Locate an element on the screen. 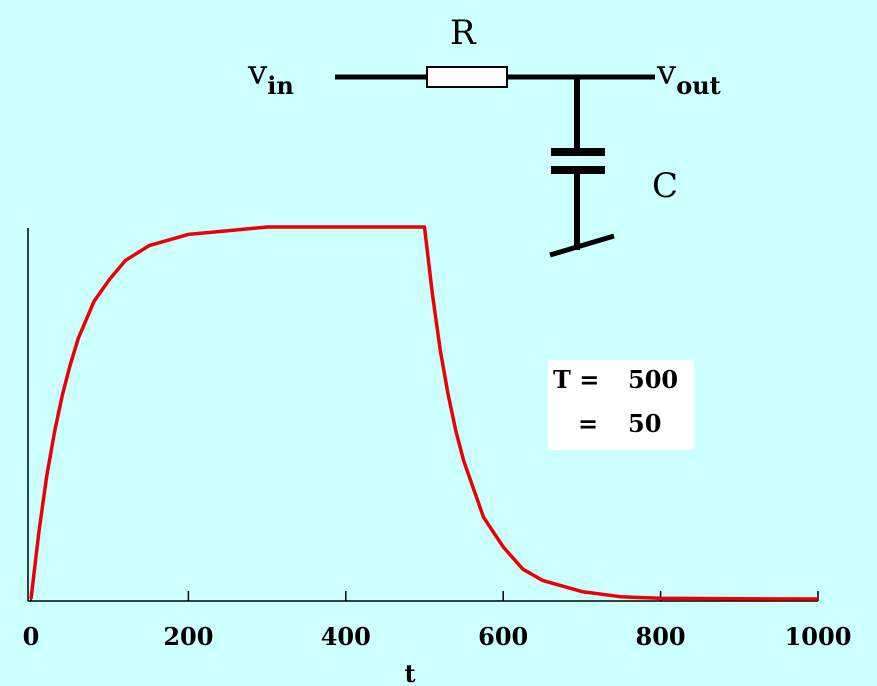  x-tick-label: 200 is located at coordinates (188, 636).